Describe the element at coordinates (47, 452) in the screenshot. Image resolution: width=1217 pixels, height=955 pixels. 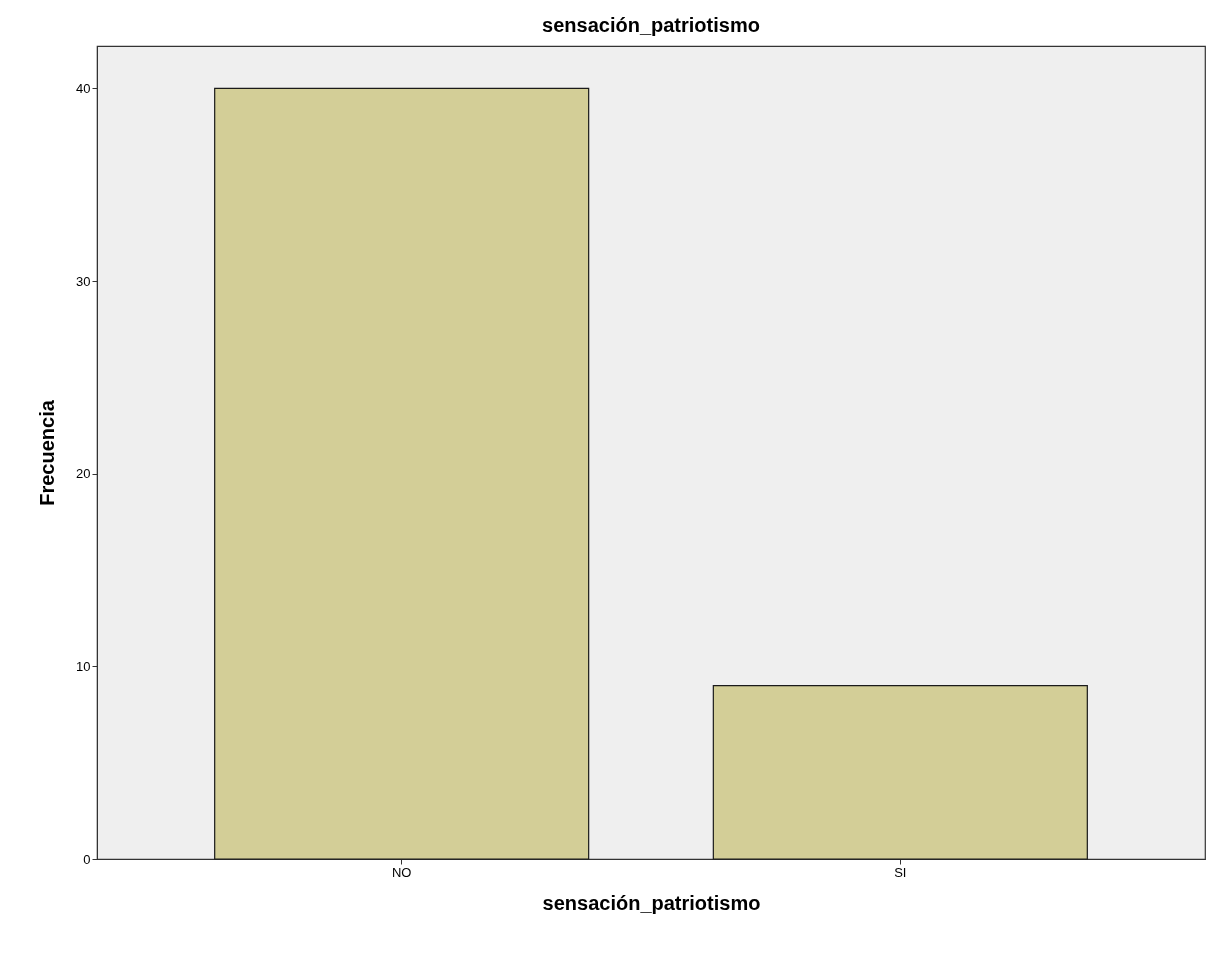
I see `y-axis-title: Frecuencia` at that location.